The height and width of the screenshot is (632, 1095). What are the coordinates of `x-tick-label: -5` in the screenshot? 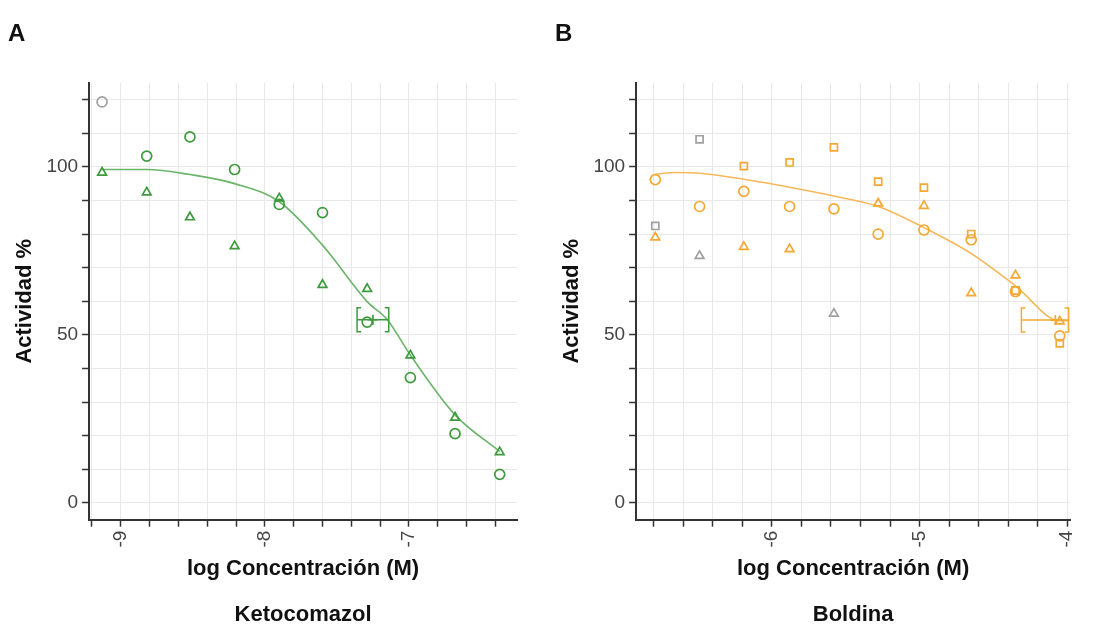 It's located at (918, 539).